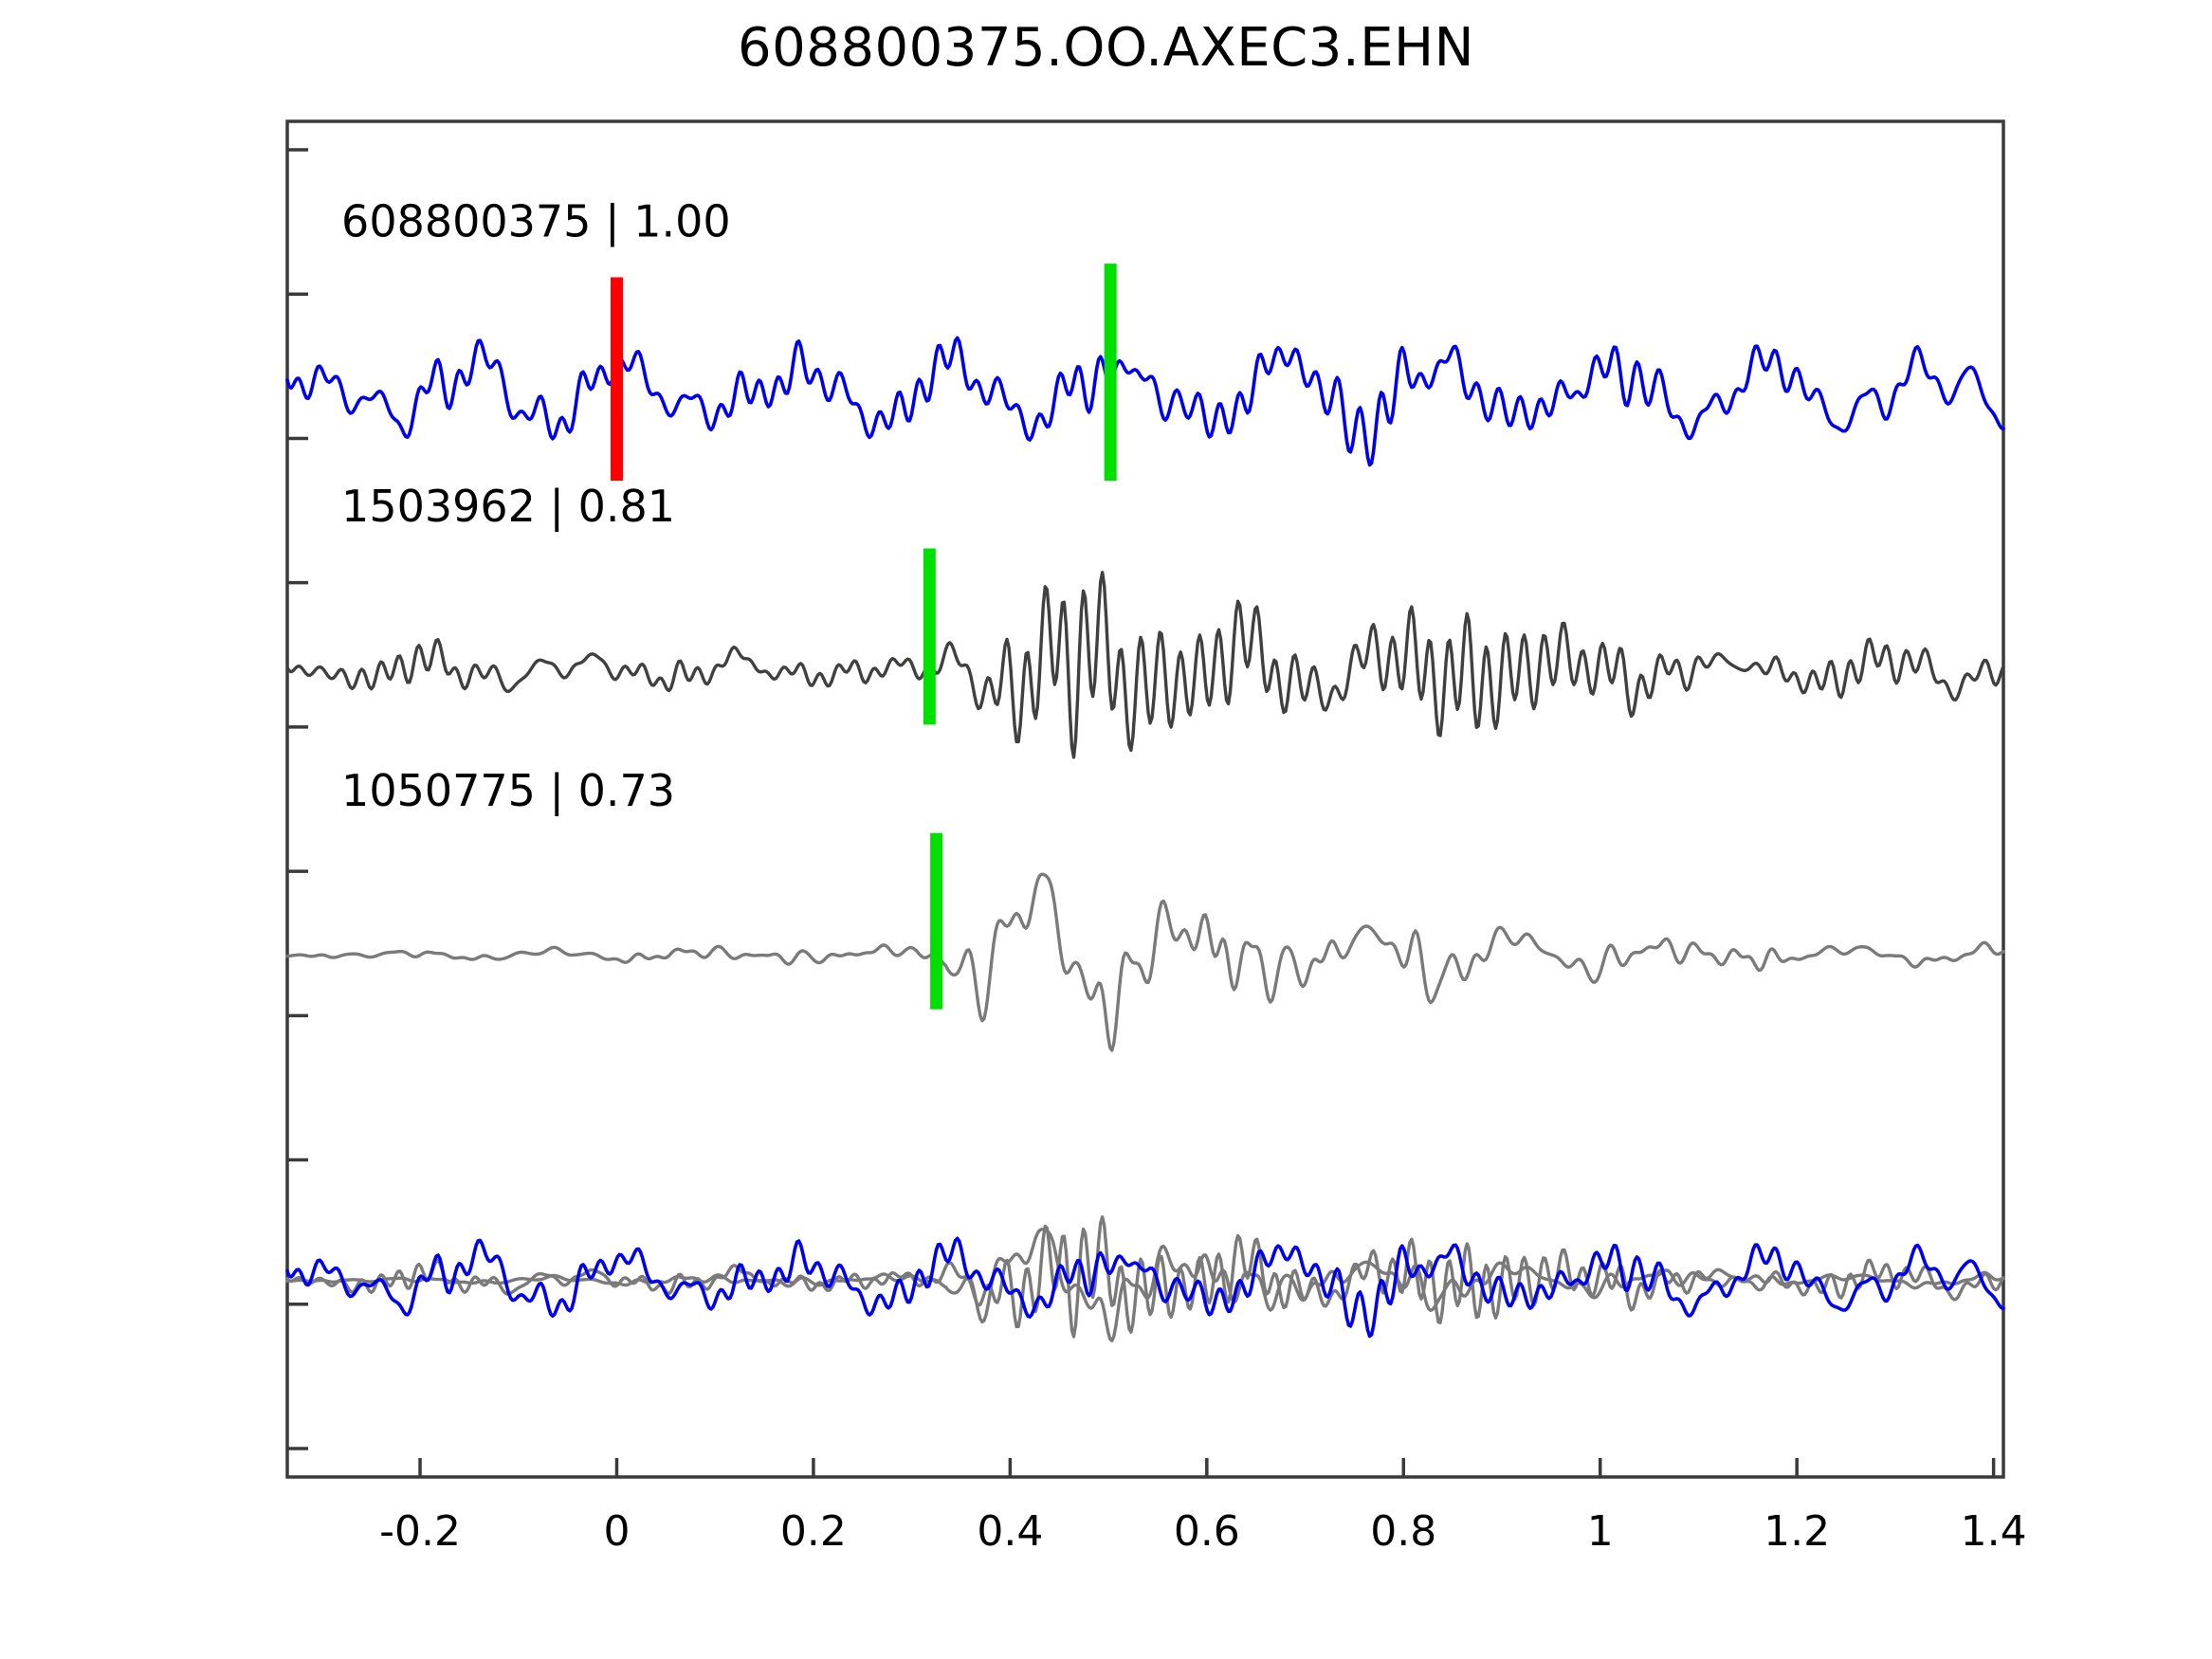 The width and height of the screenshot is (2212, 1659). I want to click on trace-label-1050775: 1050775 | 0.73, so click(508, 791).